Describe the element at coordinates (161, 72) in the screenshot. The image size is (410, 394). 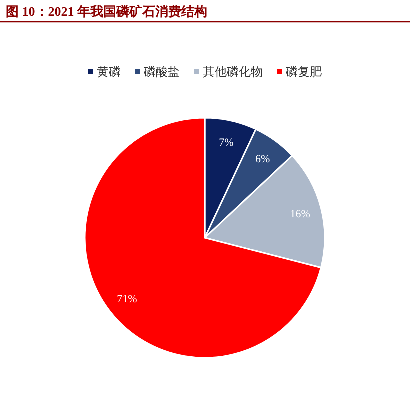
I see `legend-label: 磷酸盐` at that location.